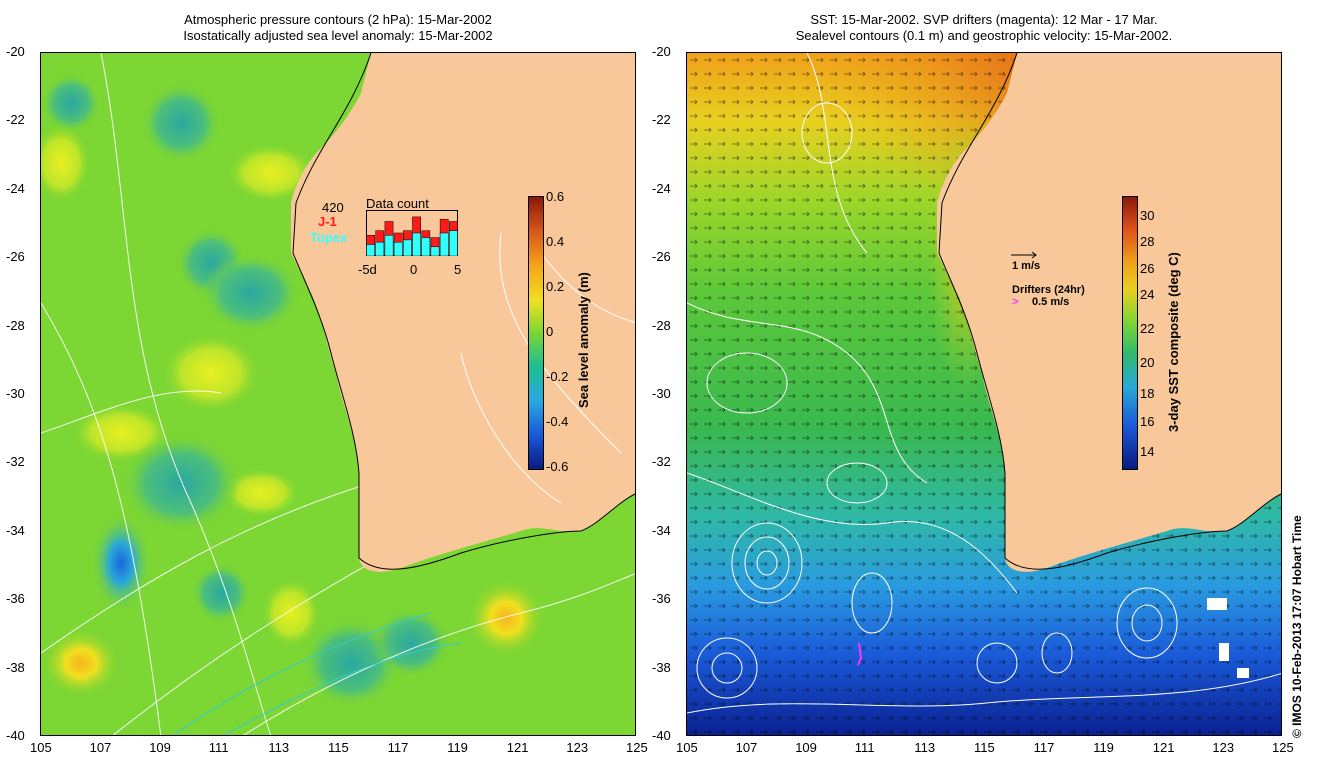 The width and height of the screenshot is (1320, 780). I want to click on sst-tick: 30, so click(1147, 215).